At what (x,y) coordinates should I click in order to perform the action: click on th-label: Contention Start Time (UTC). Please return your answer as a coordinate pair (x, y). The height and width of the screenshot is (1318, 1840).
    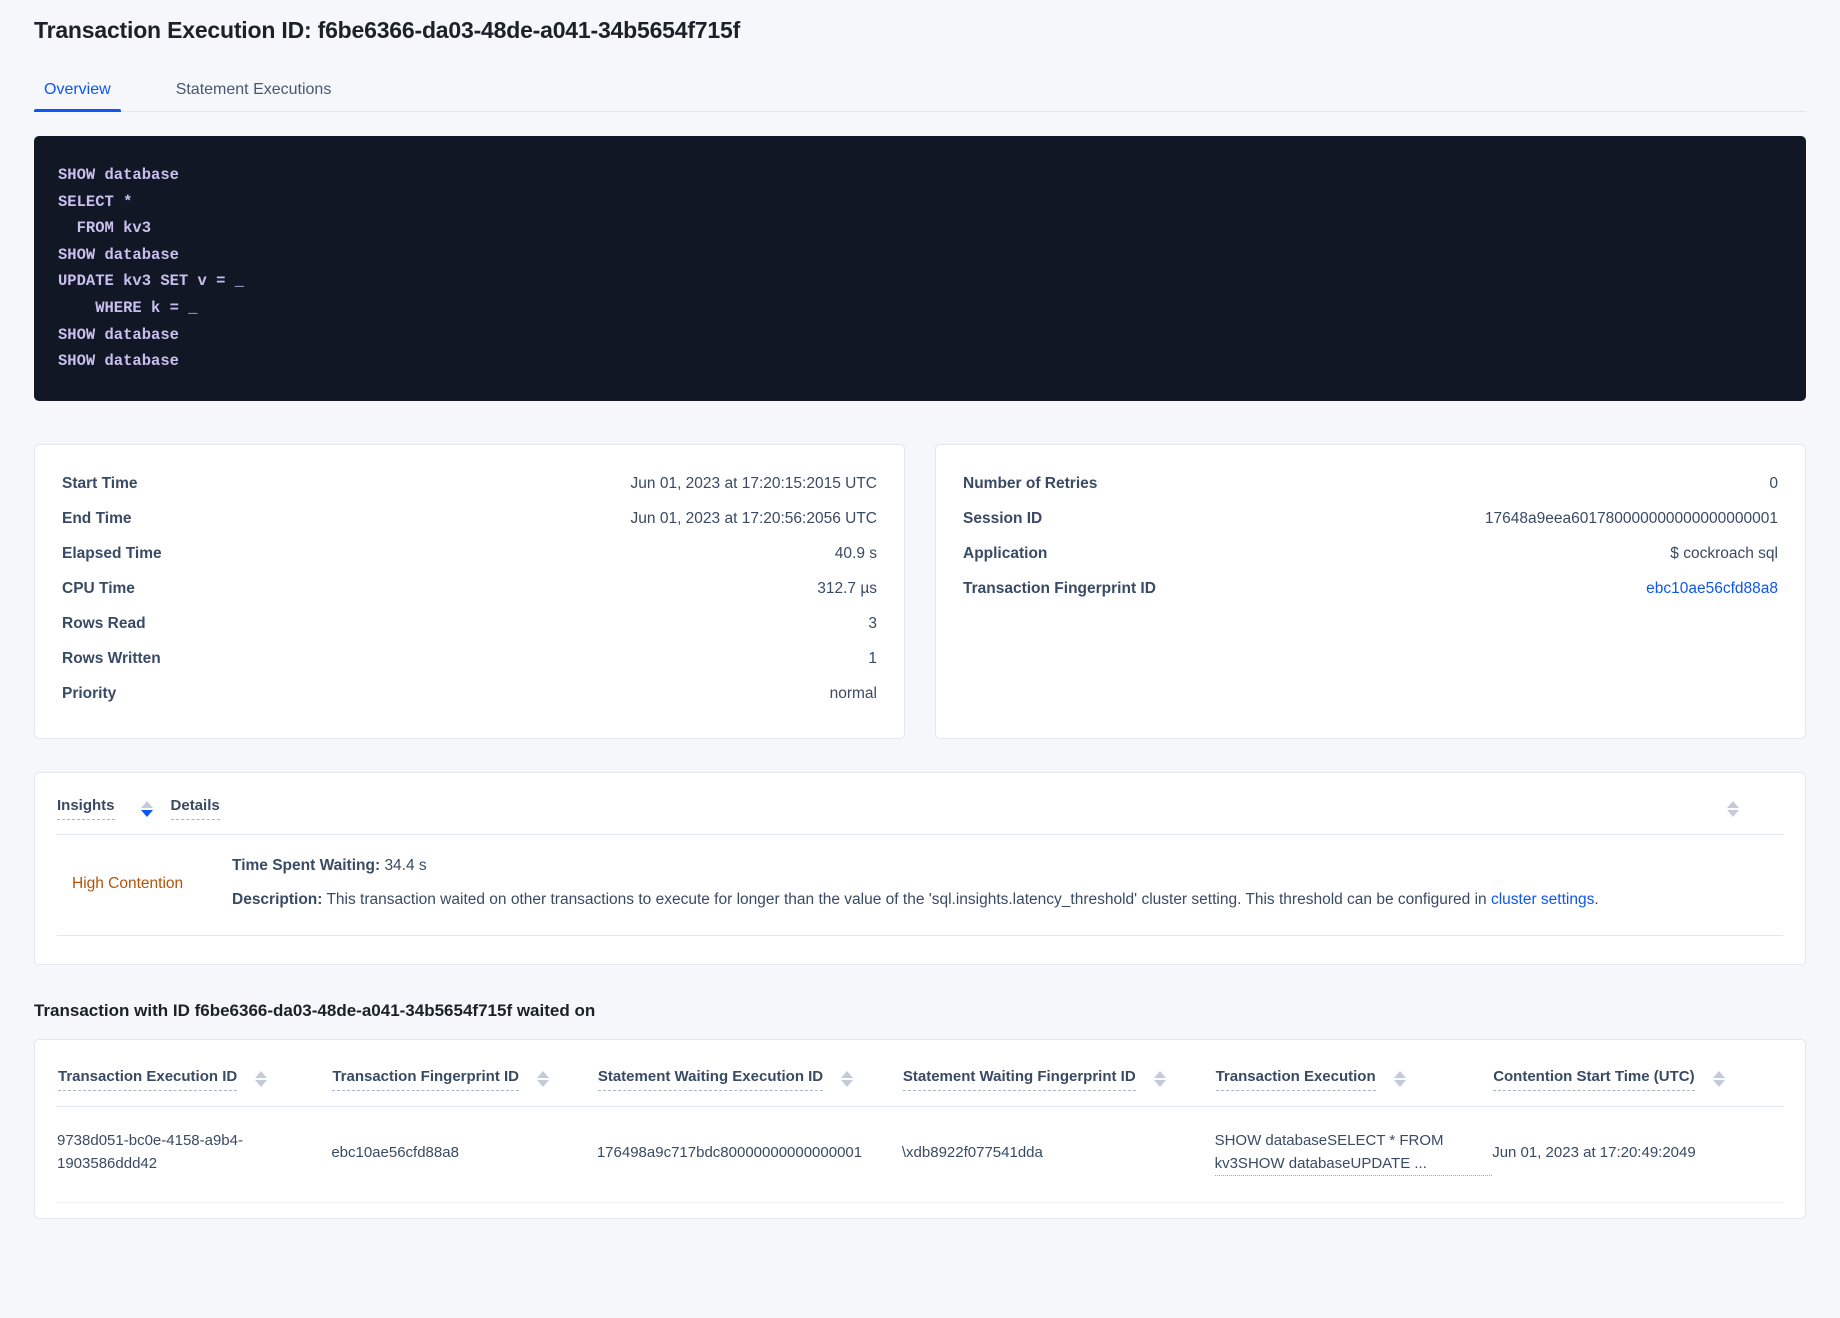
    Looking at the image, I should click on (1594, 1079).